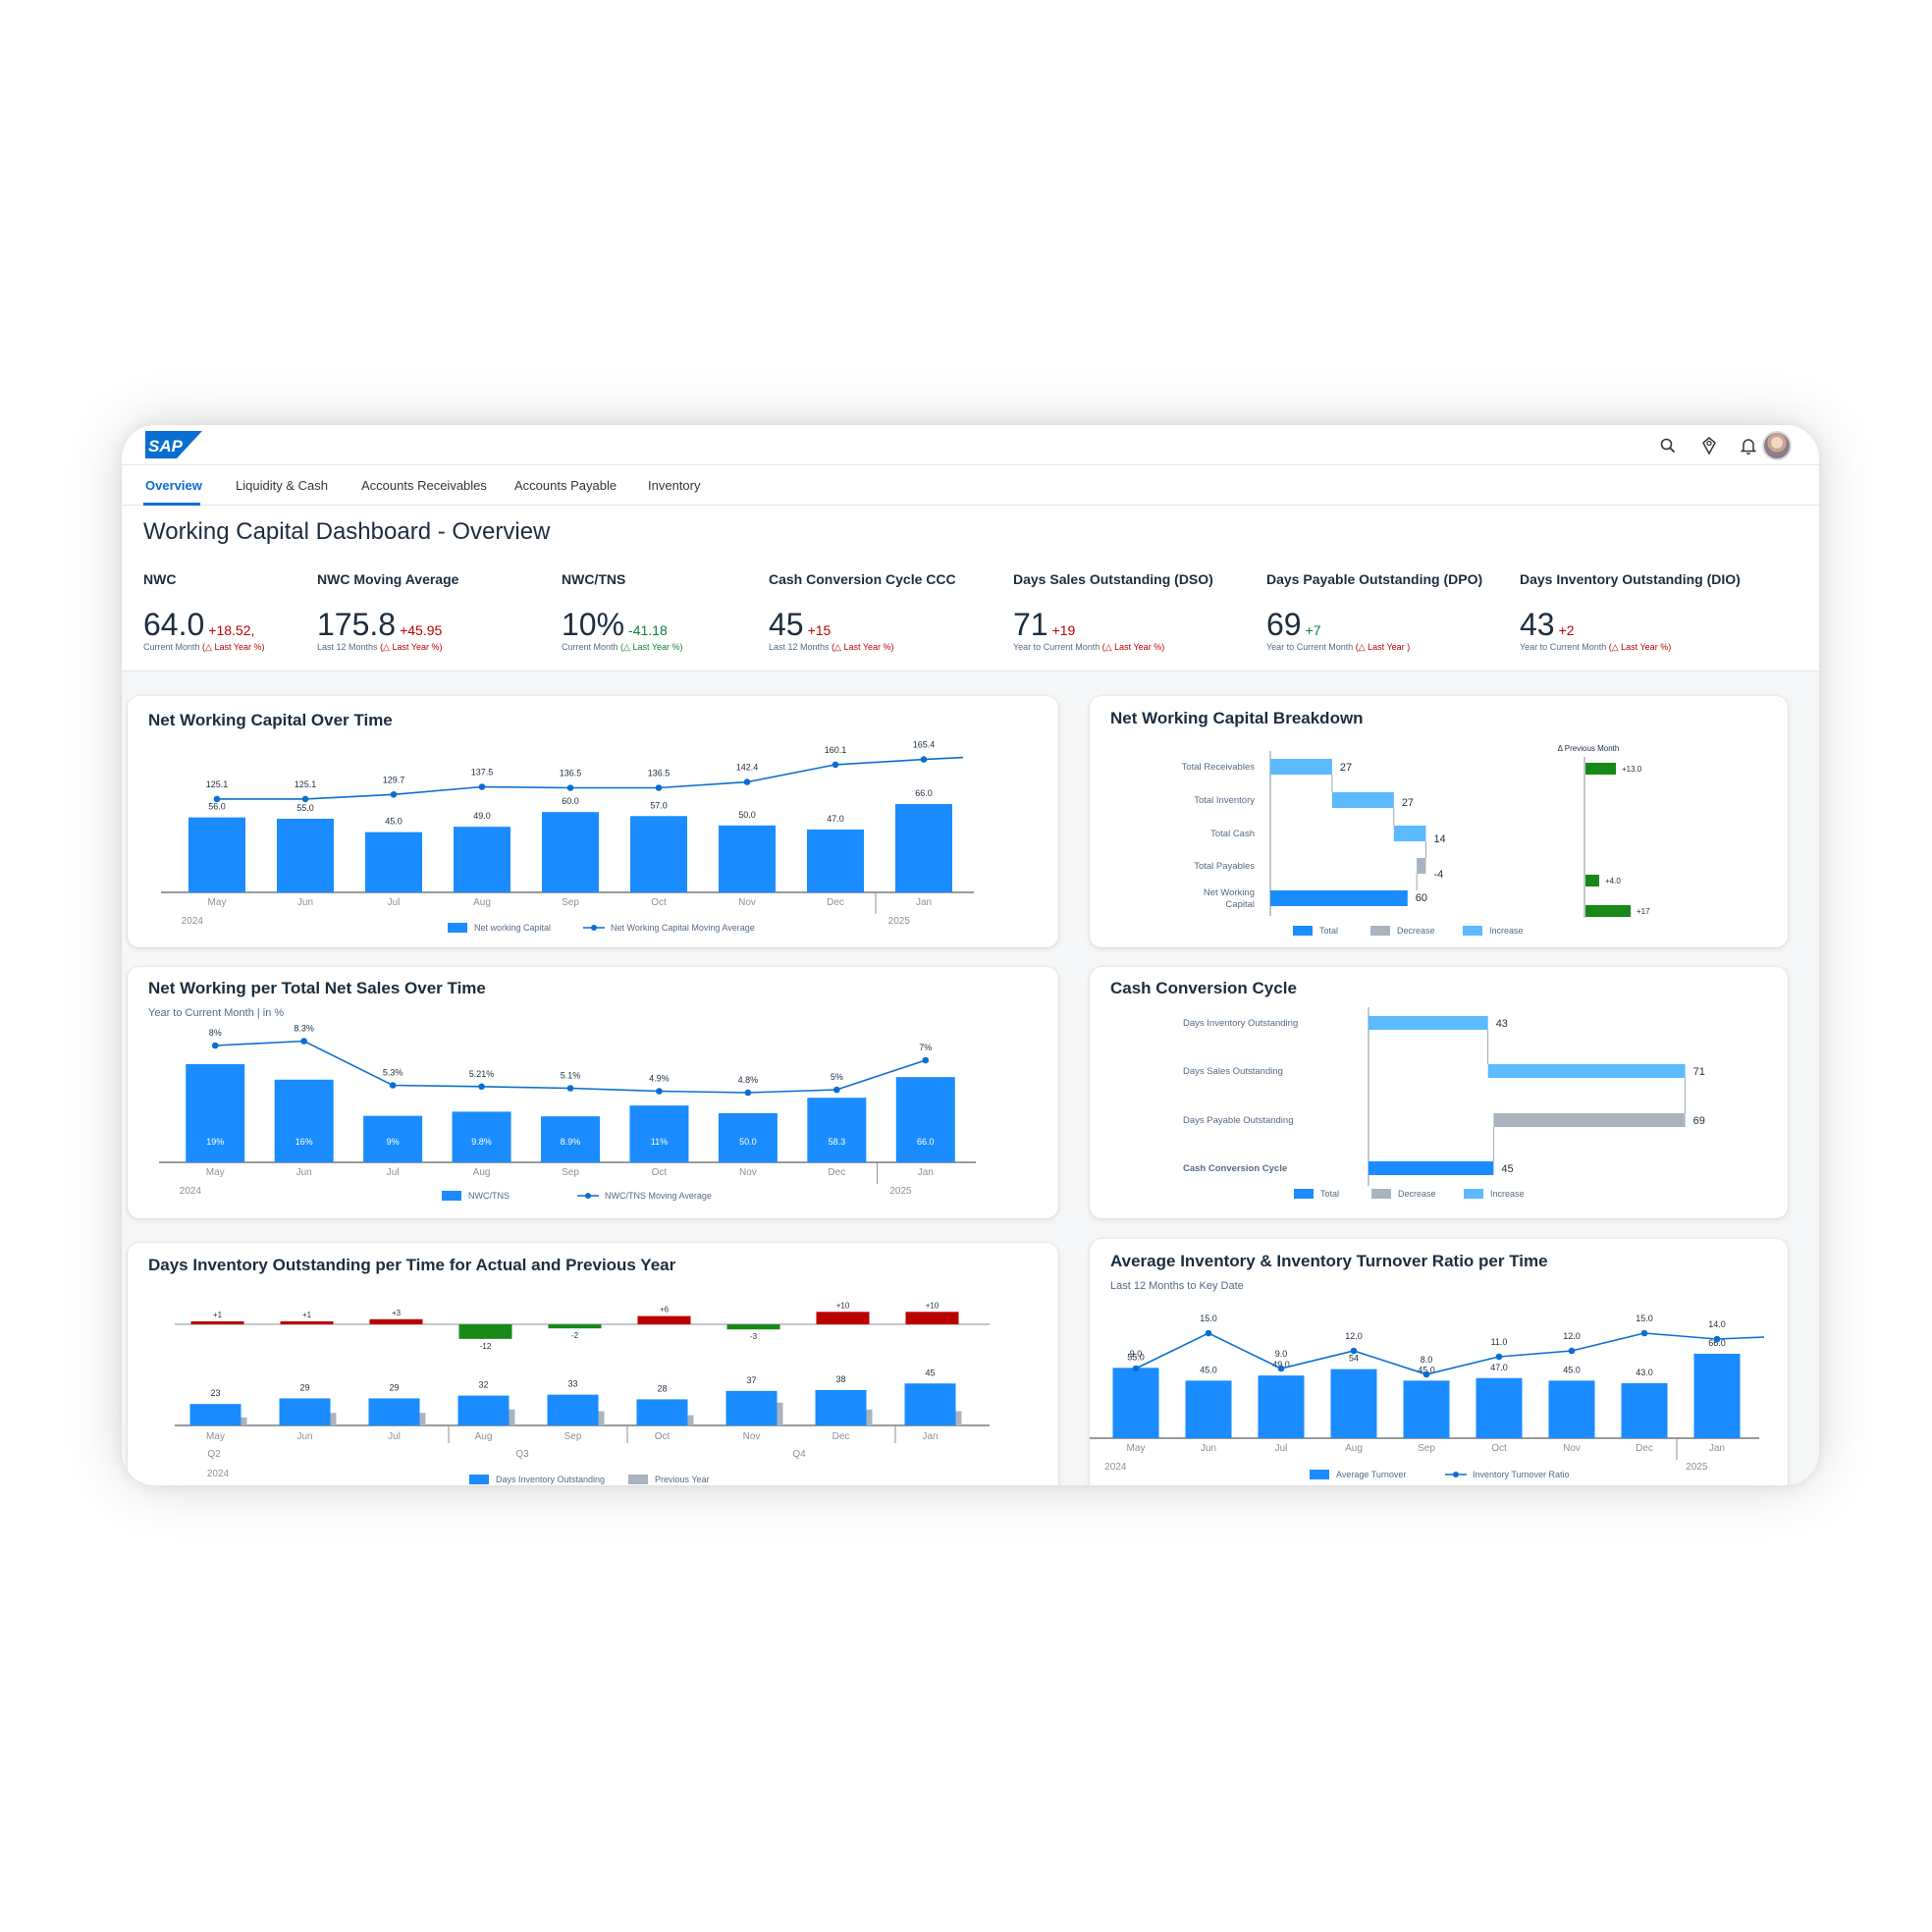  I want to click on line-value-label: 125.1, so click(306, 784).